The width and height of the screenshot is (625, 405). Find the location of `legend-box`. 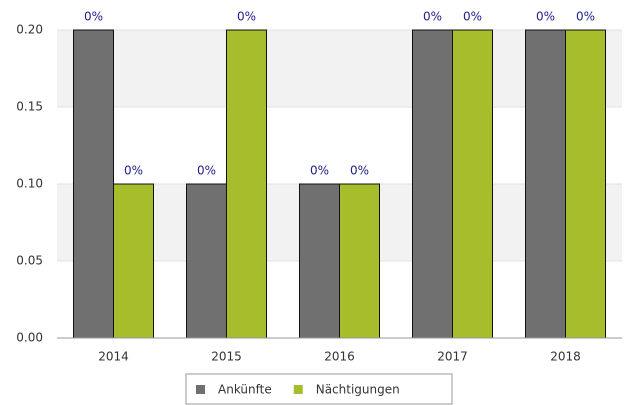

legend-box is located at coordinates (319, 389).